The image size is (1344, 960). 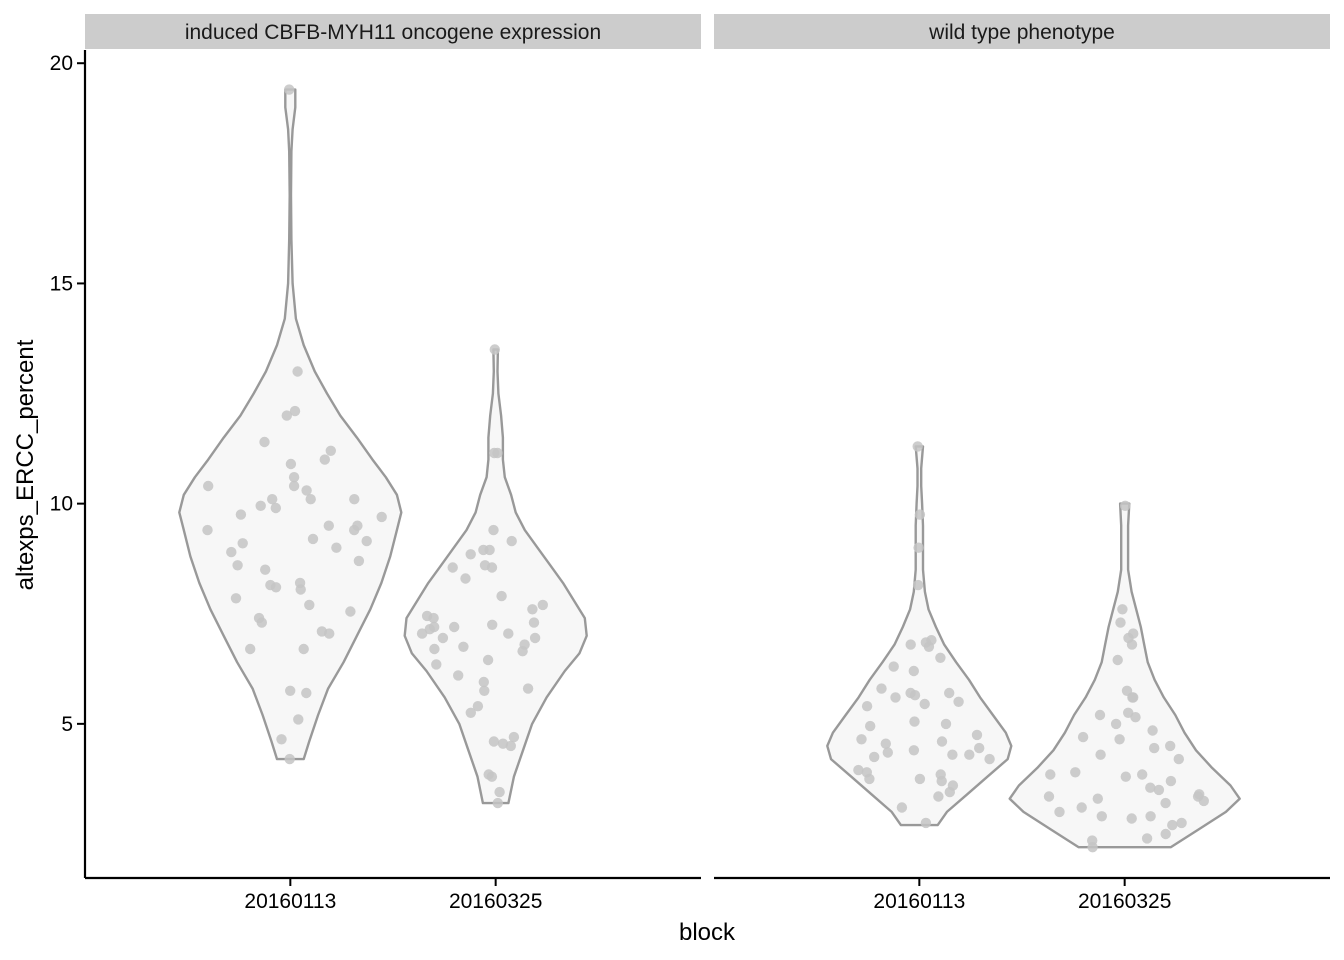 I want to click on x-tick-label: 20160325, so click(x=495, y=901).